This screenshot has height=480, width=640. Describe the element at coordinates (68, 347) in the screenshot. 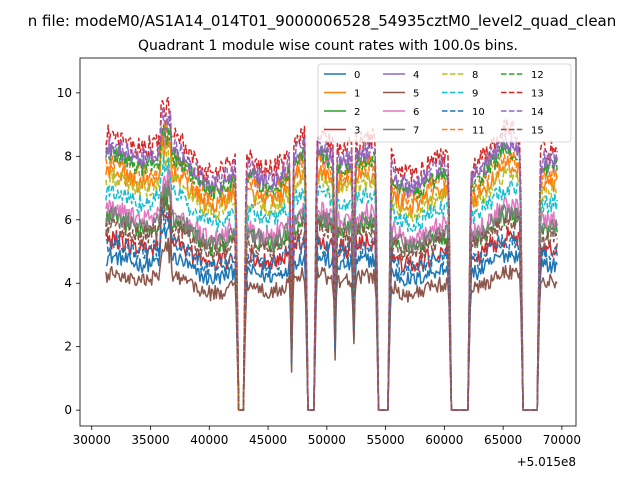

I see `y-tick-label: 2` at that location.